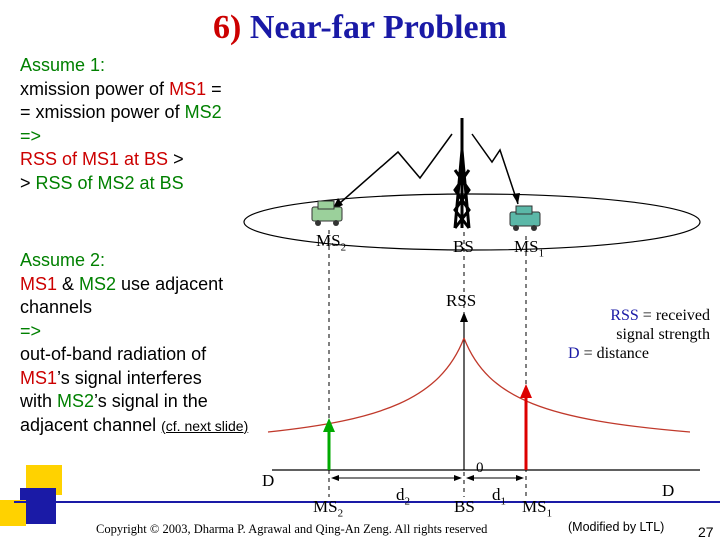  I want to click on assume2-line7: adjacent channel (cf. next slide), so click(134, 424).